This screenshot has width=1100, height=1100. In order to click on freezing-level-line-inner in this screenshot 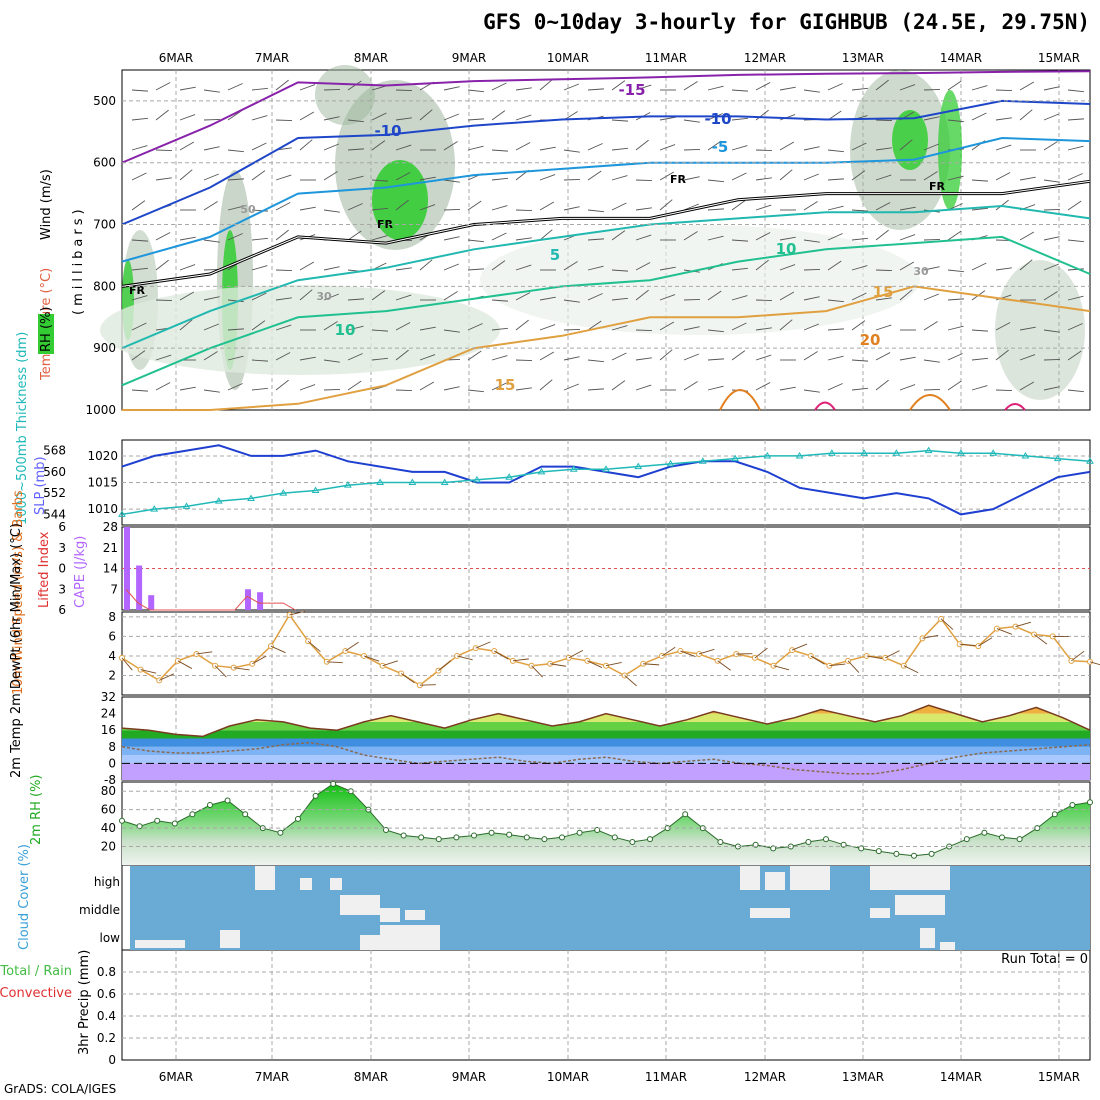, I will do `click(606, 233)`.